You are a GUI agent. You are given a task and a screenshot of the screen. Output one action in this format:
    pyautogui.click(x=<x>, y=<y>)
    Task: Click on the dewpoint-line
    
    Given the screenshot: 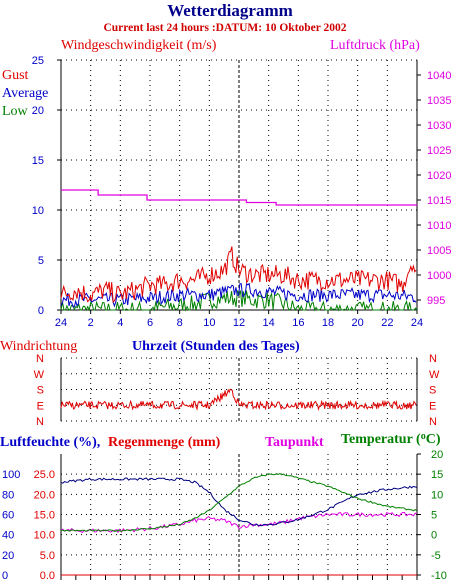 What is the action you would take?
    pyautogui.click(x=239, y=522)
    